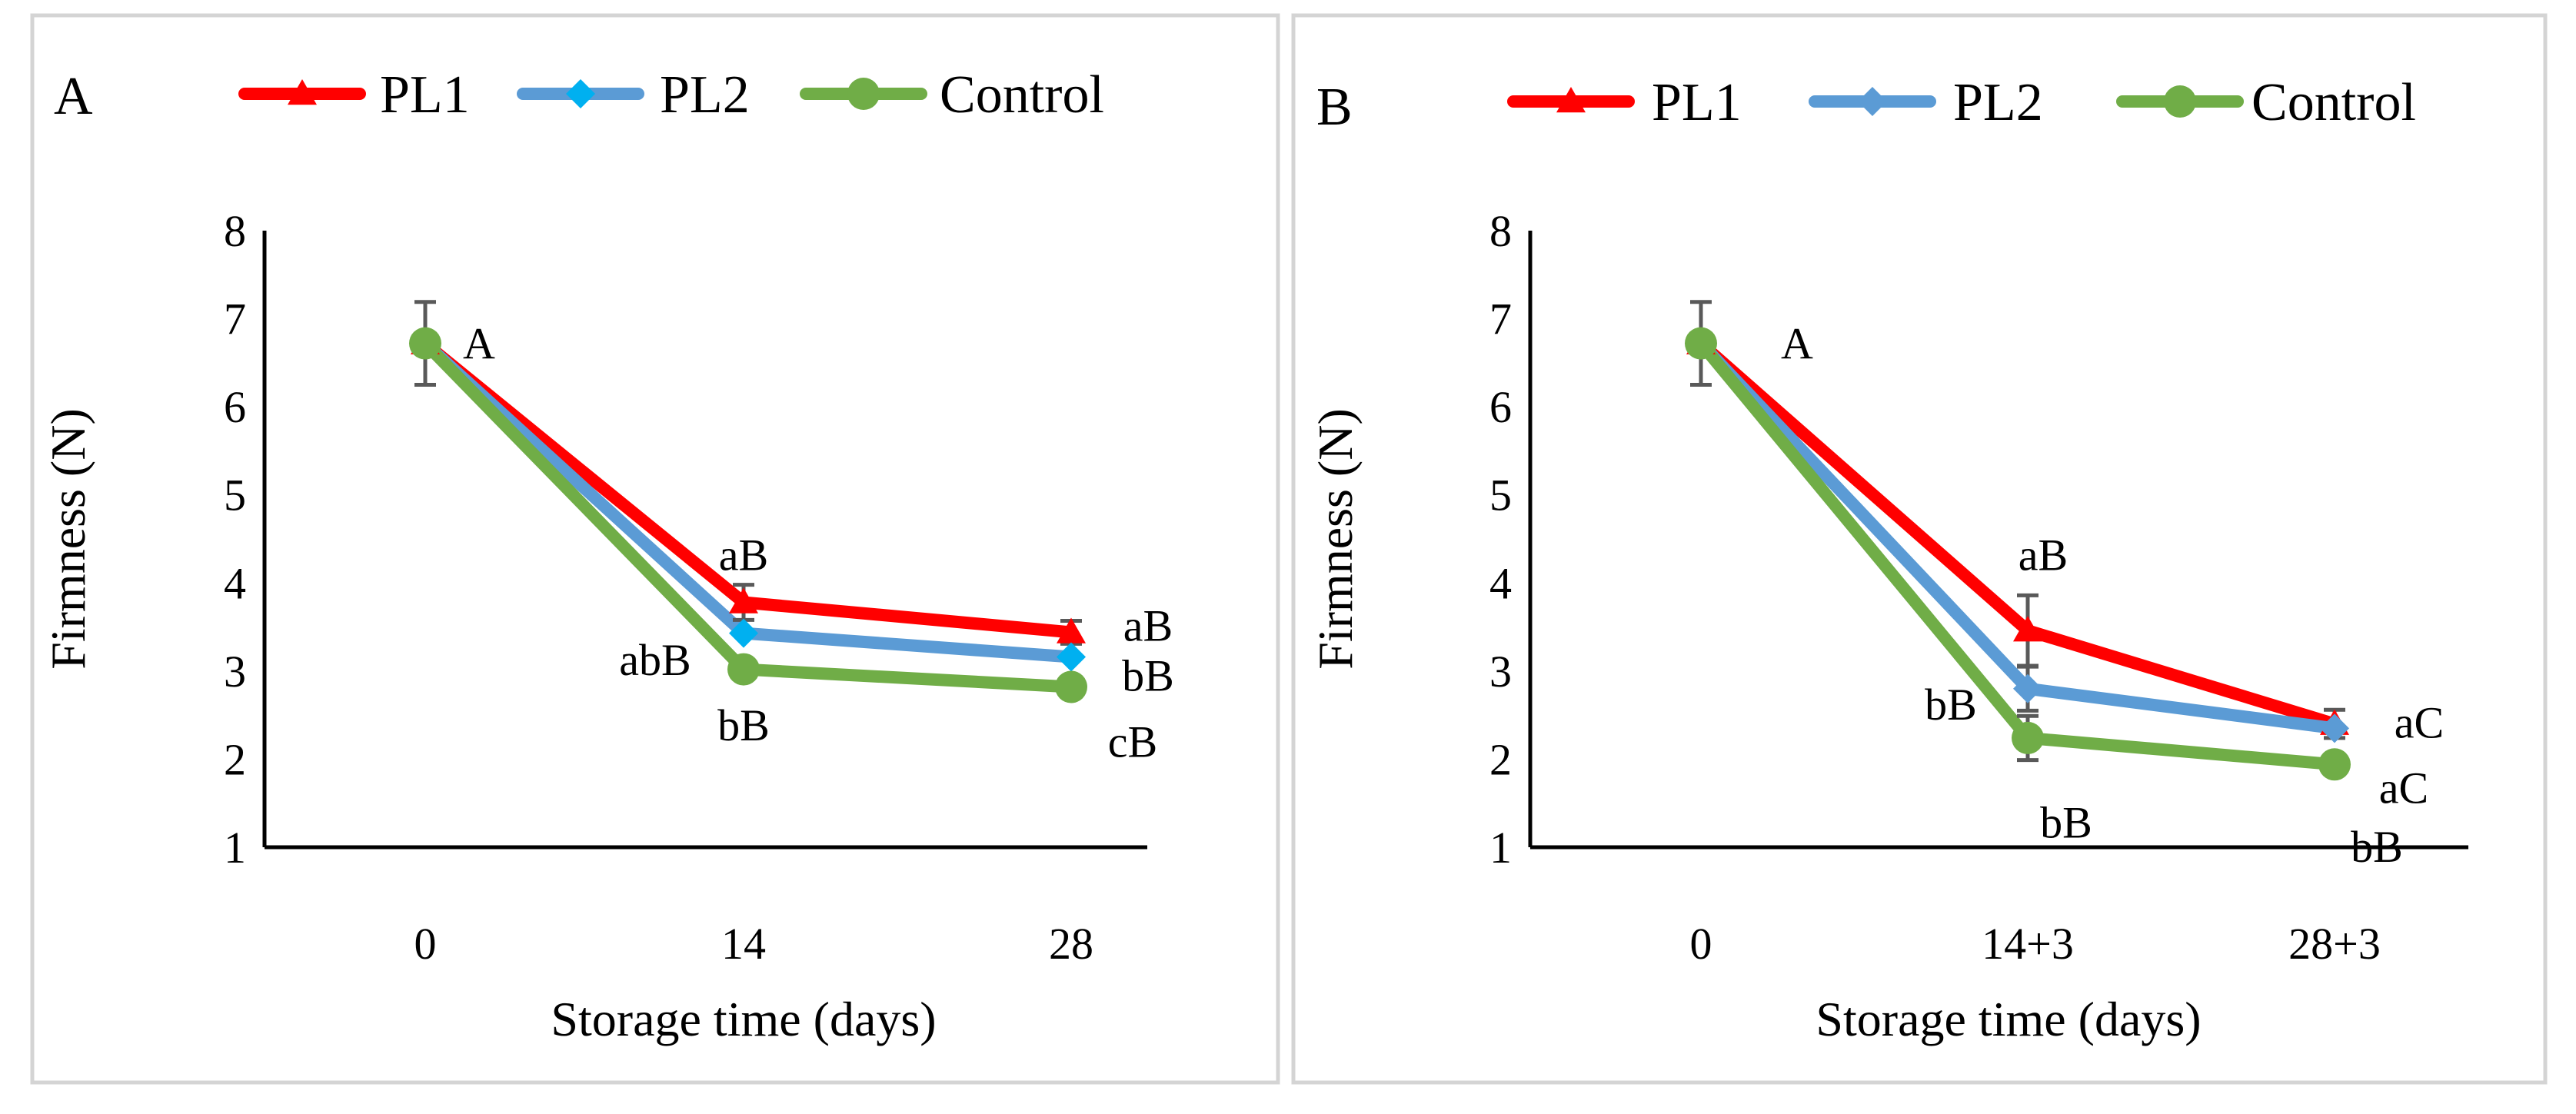 This screenshot has height=1114, width=2576. I want to click on x-tick-label: 14, so click(743, 944).